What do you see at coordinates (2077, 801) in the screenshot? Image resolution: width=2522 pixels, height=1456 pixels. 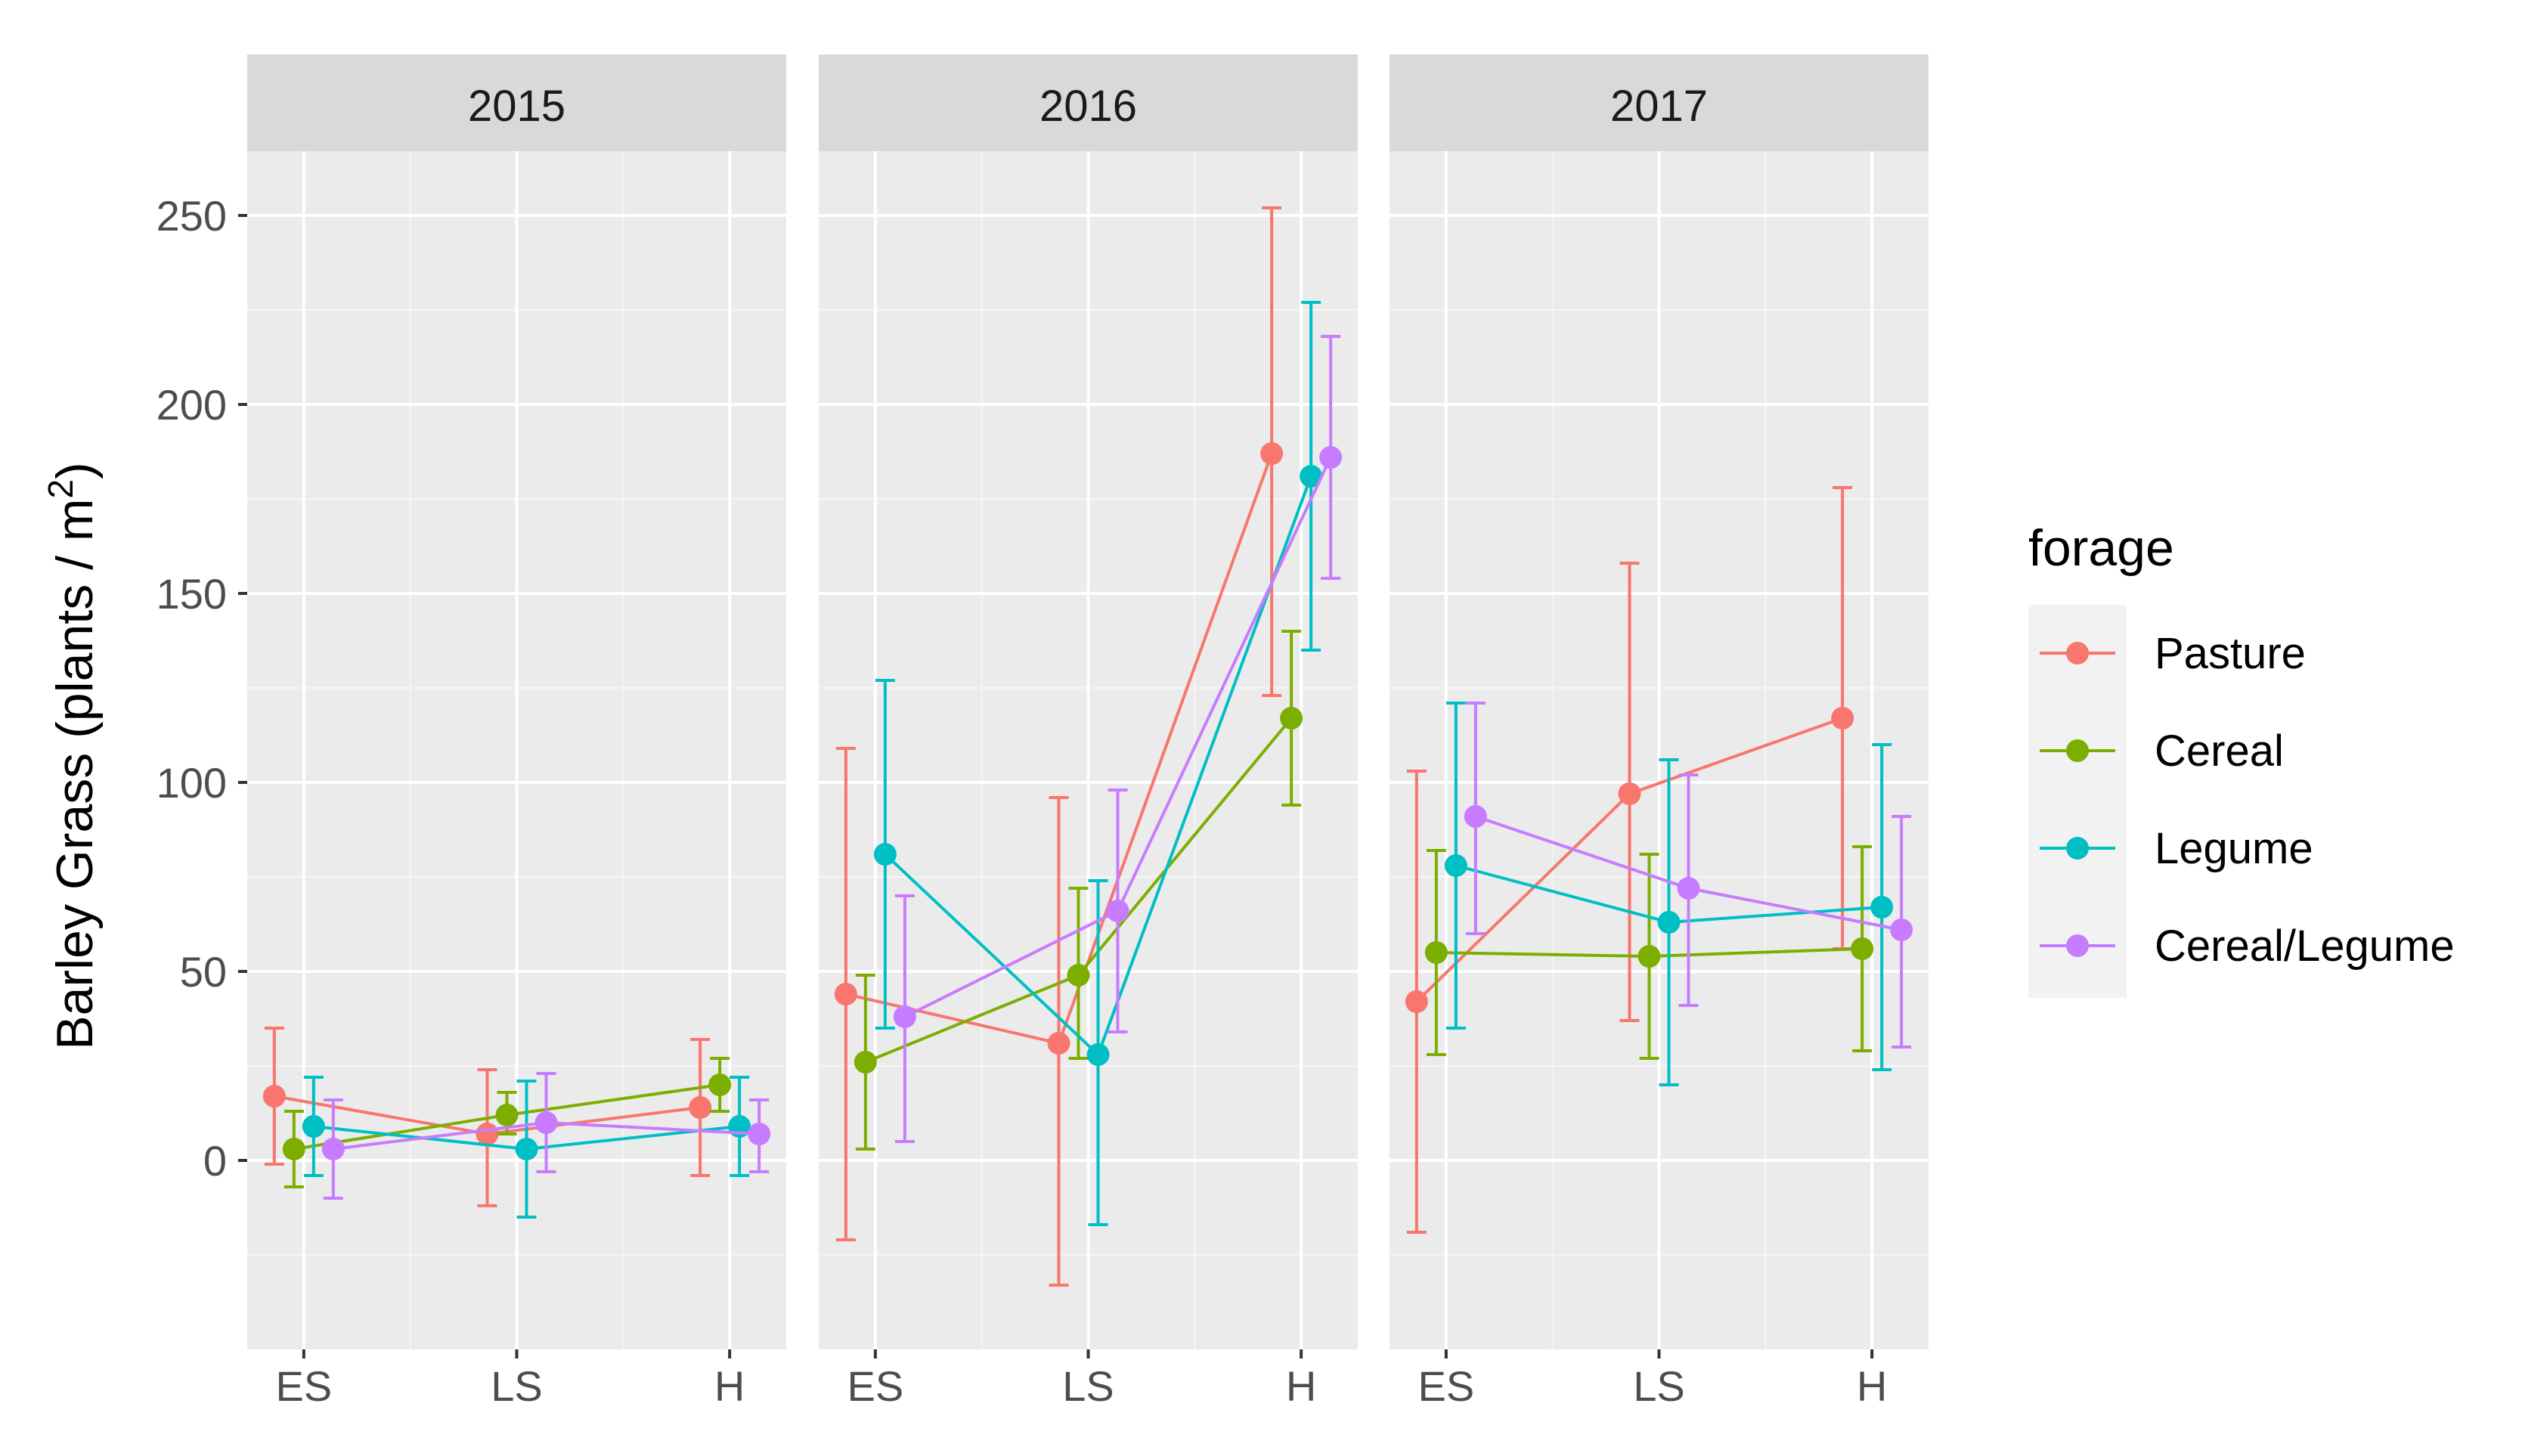 I see `legend-key-background` at bounding box center [2077, 801].